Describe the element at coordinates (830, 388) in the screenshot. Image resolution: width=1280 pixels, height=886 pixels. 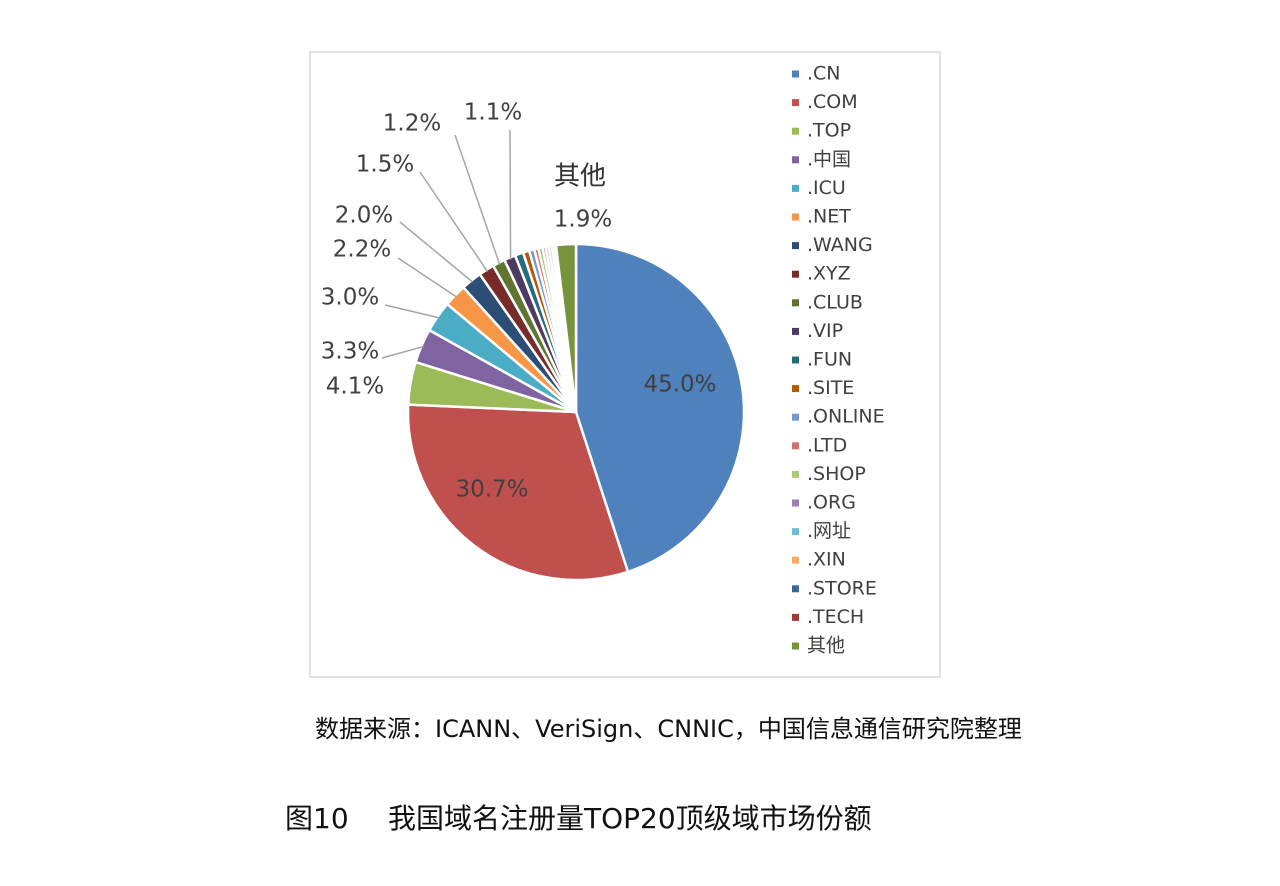
I see `legend-label: .SITE` at that location.